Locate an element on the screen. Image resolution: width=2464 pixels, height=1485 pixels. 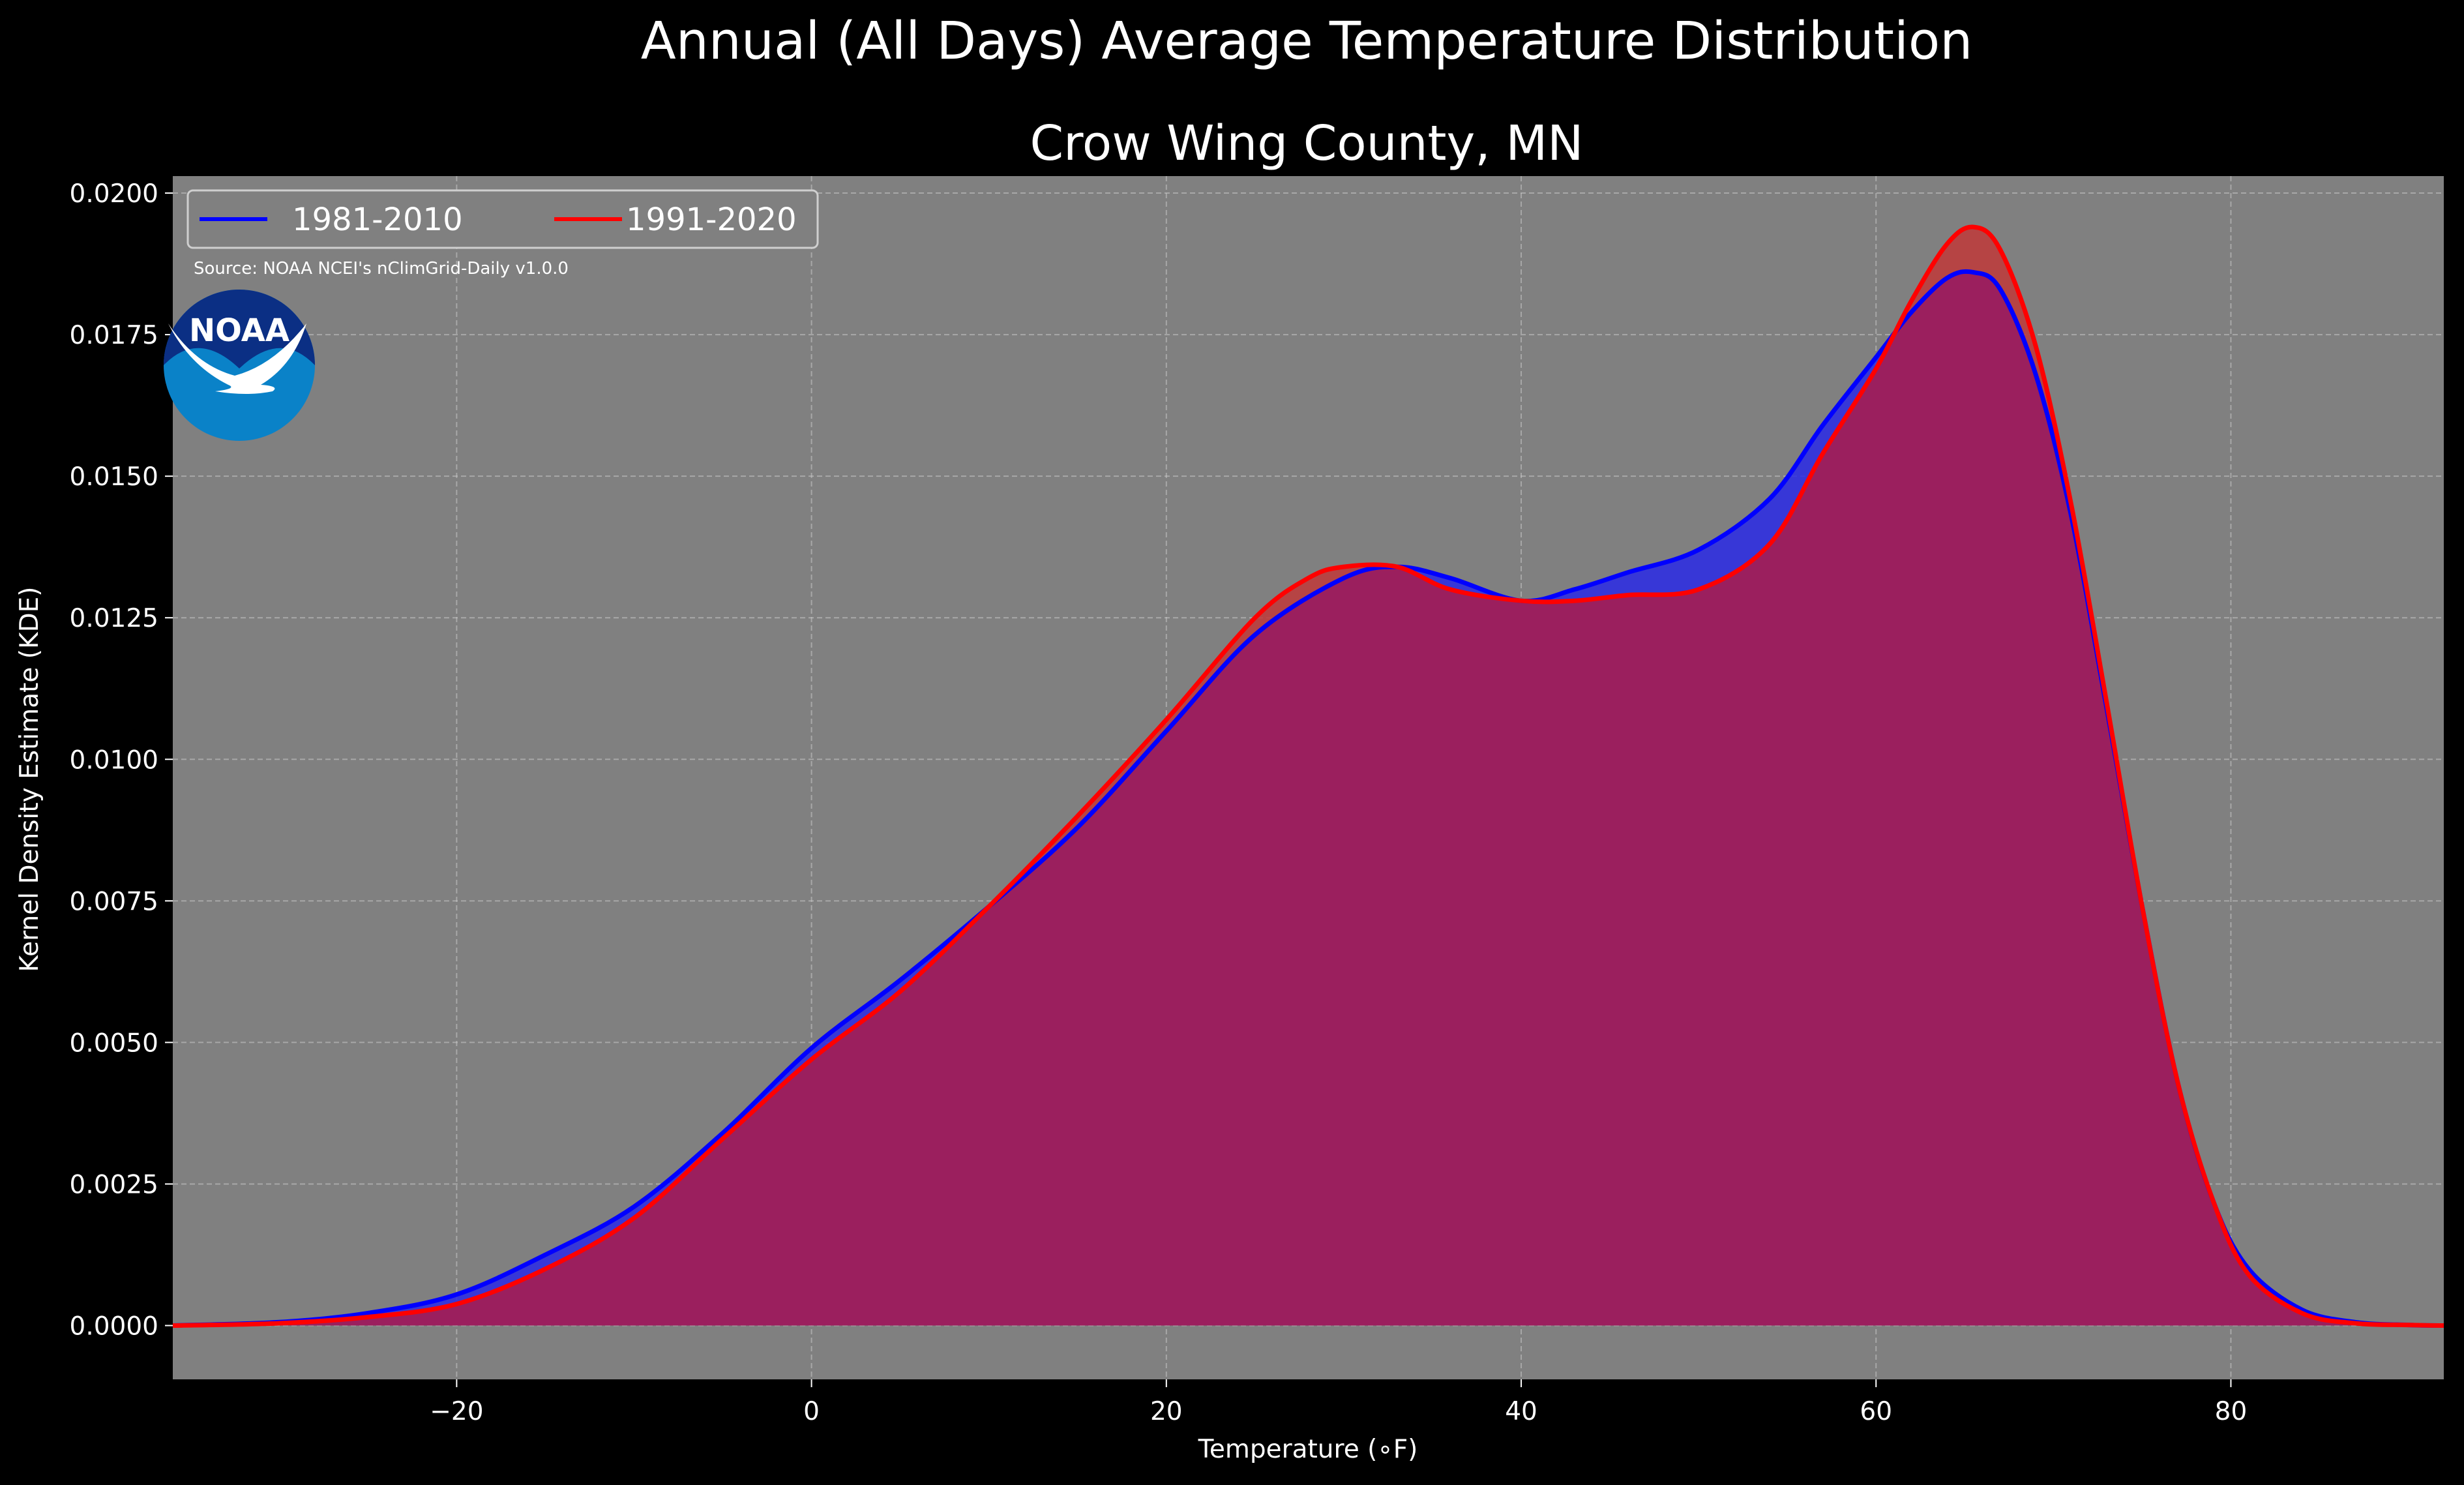
noaa-logo: NOAA is located at coordinates (239, 366).